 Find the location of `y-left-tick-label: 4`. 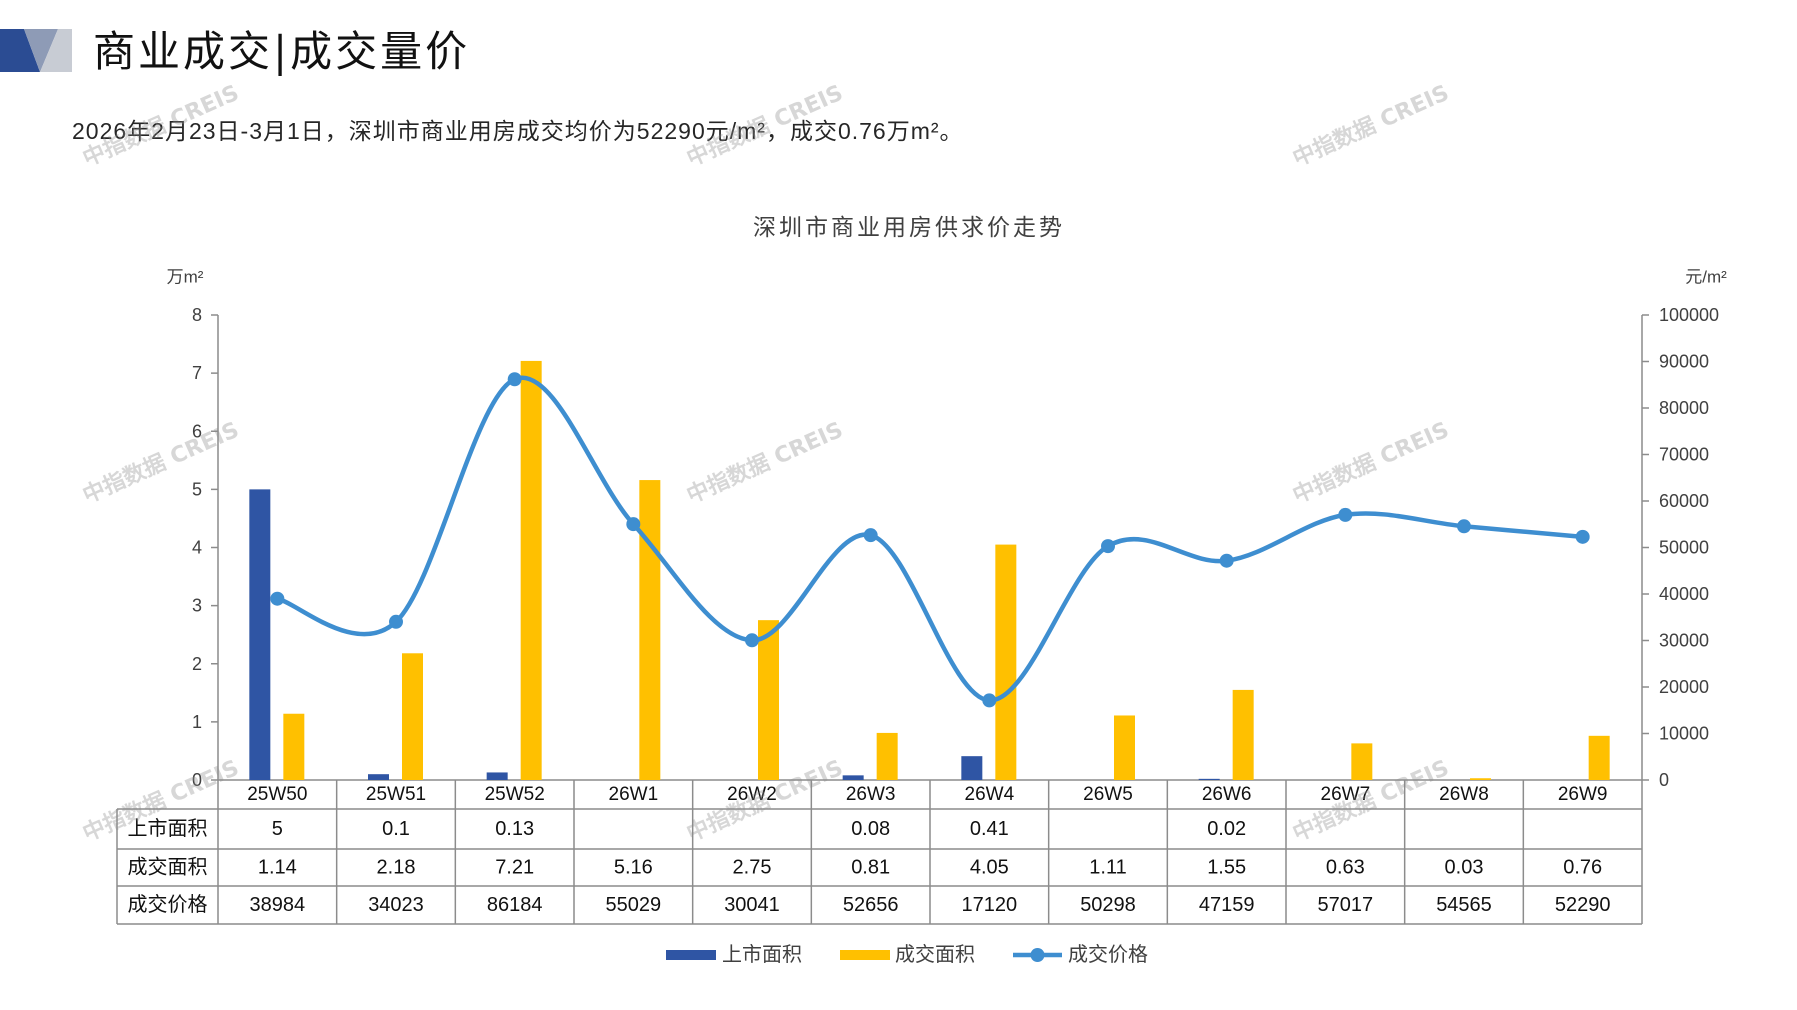

y-left-tick-label: 4 is located at coordinates (197, 548).